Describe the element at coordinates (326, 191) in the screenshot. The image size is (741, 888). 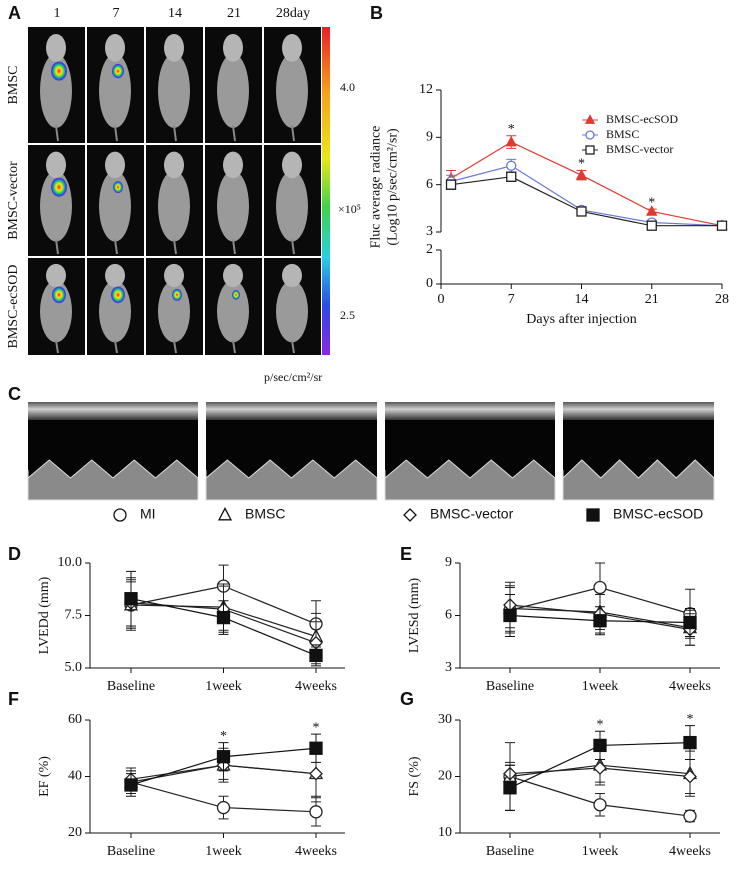
I see `color-bar` at that location.